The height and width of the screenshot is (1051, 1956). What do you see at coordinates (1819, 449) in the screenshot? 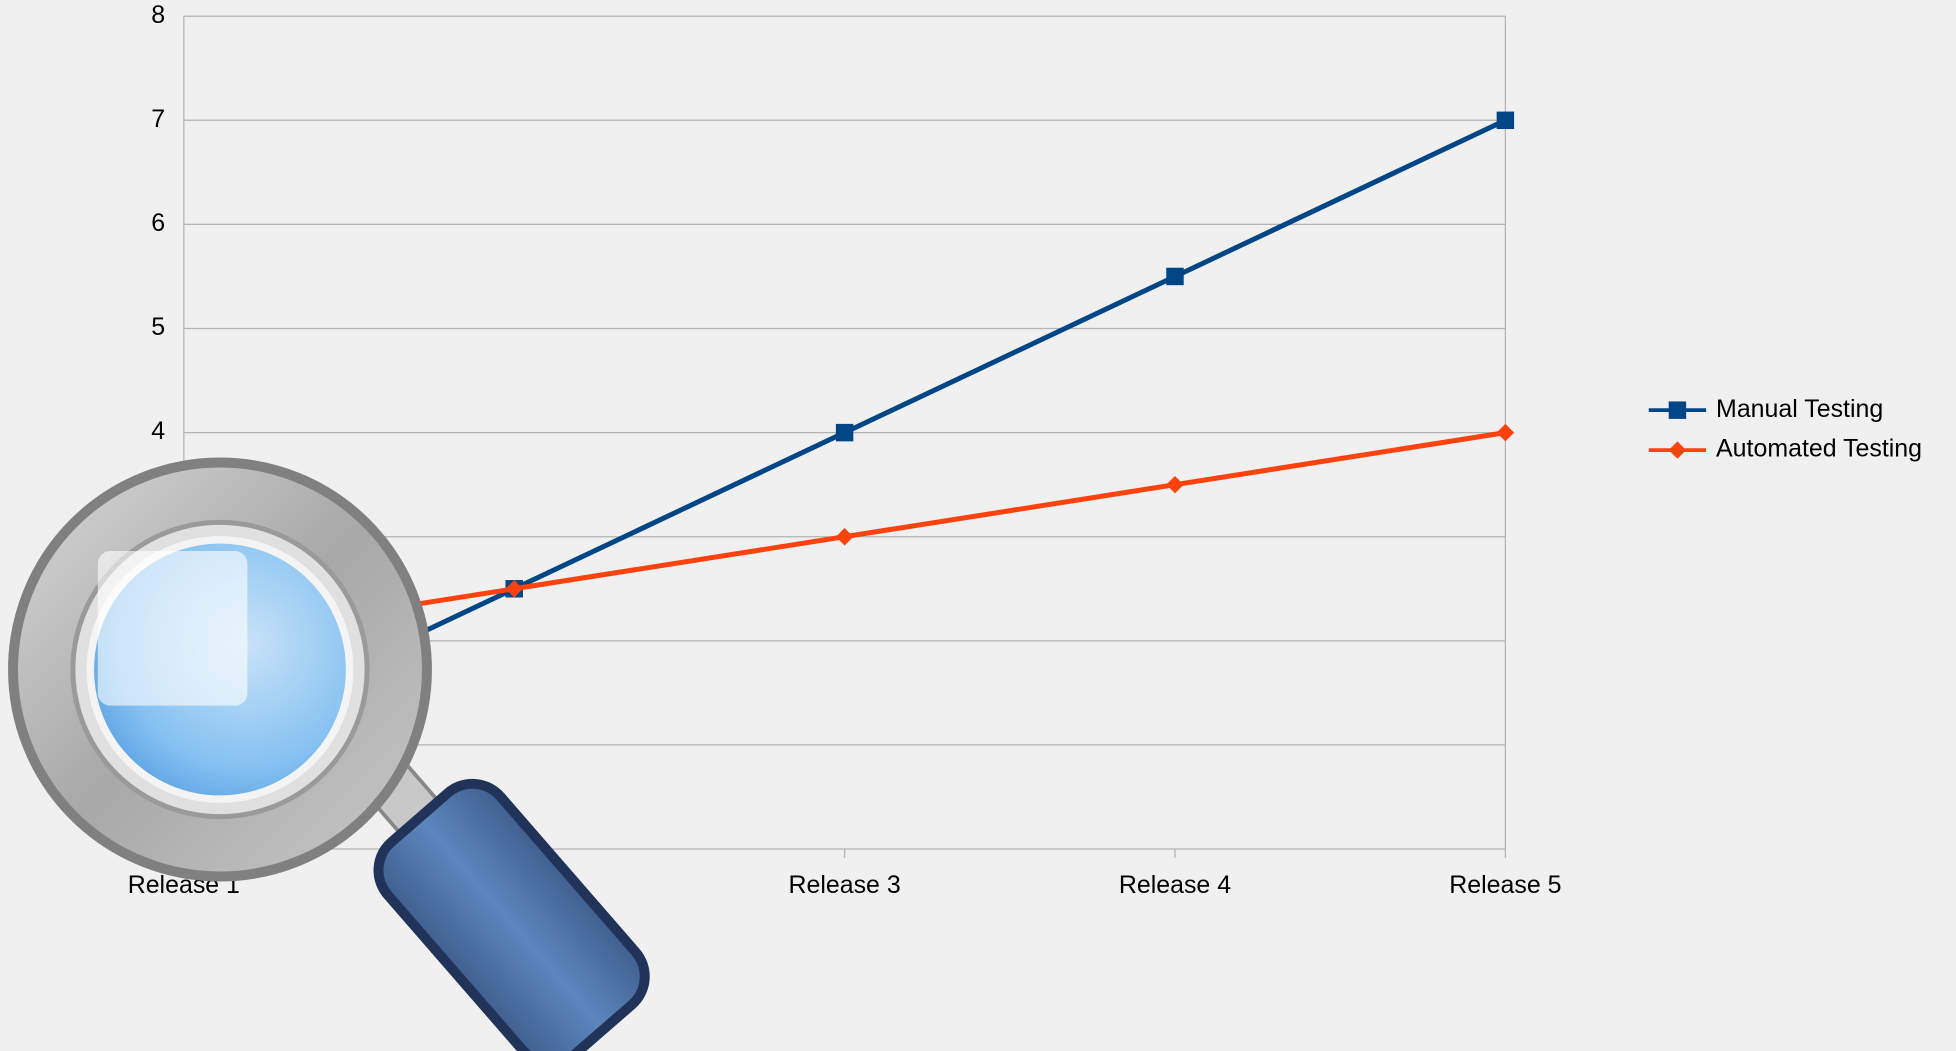
I see `legend-label: Automated Testing` at bounding box center [1819, 449].